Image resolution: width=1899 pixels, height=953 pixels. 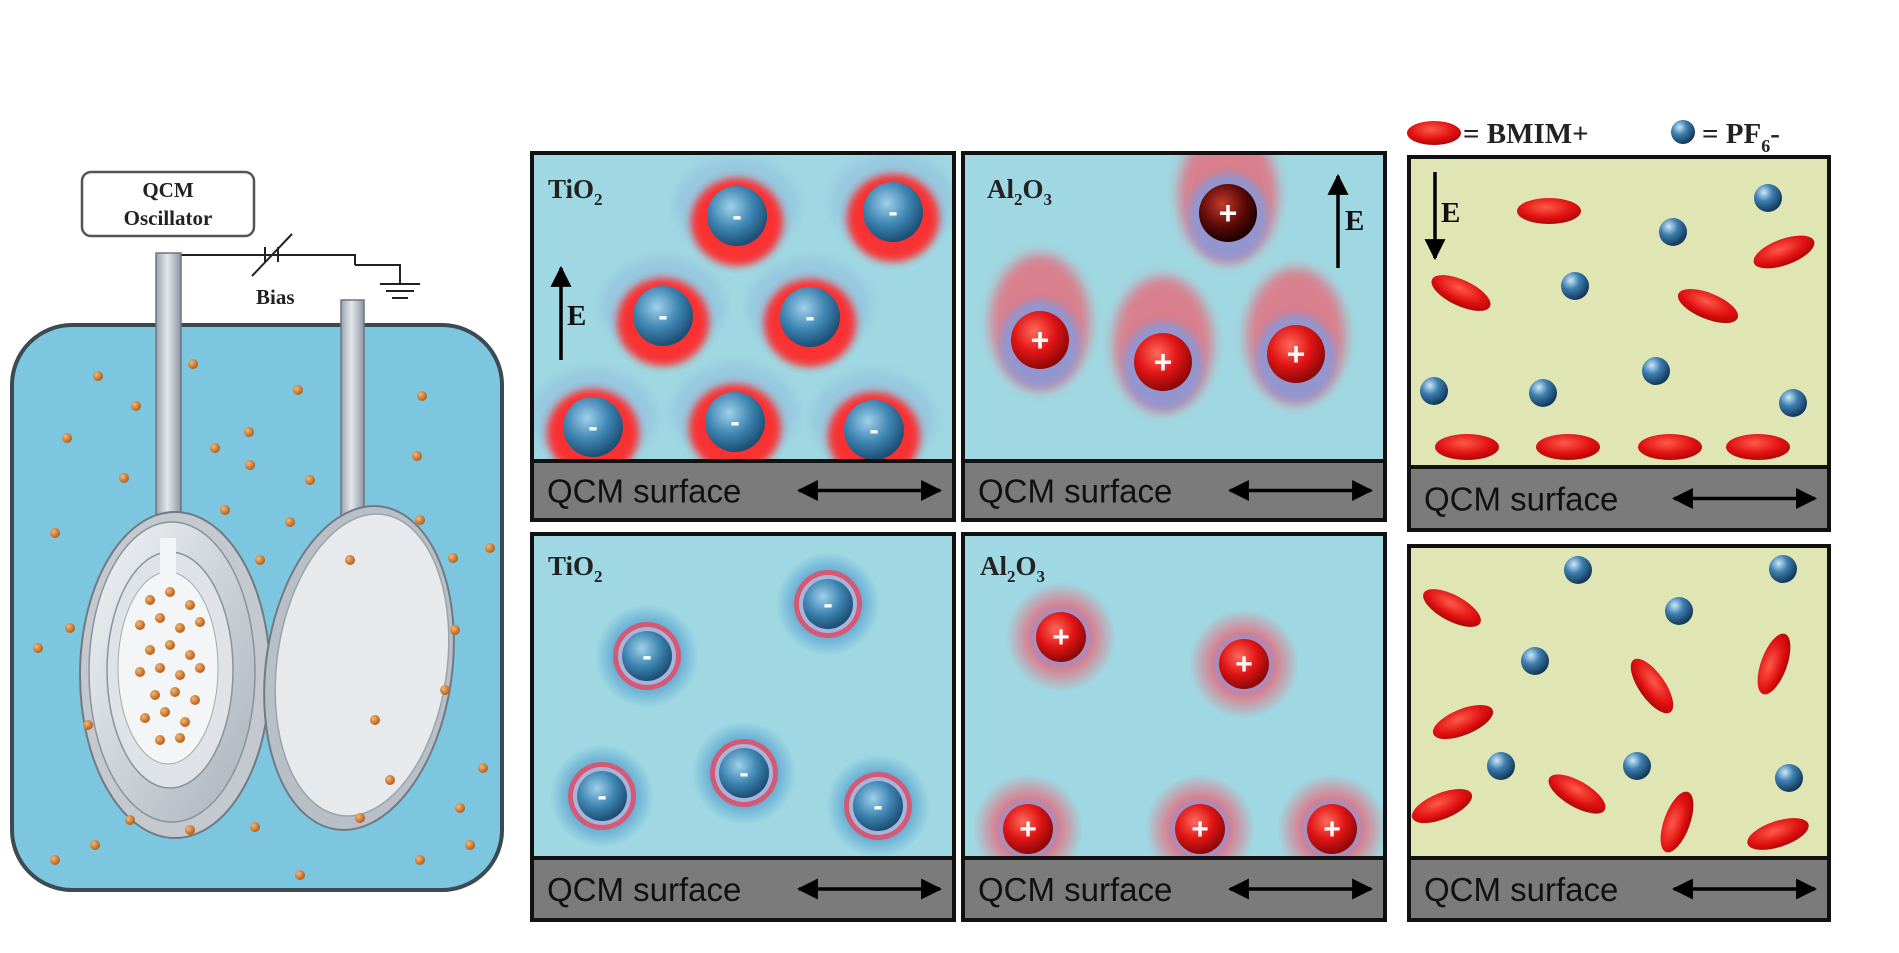 What do you see at coordinates (1526, 134) in the screenshot?
I see `bmim-legend-label: = BMIM+` at bounding box center [1526, 134].